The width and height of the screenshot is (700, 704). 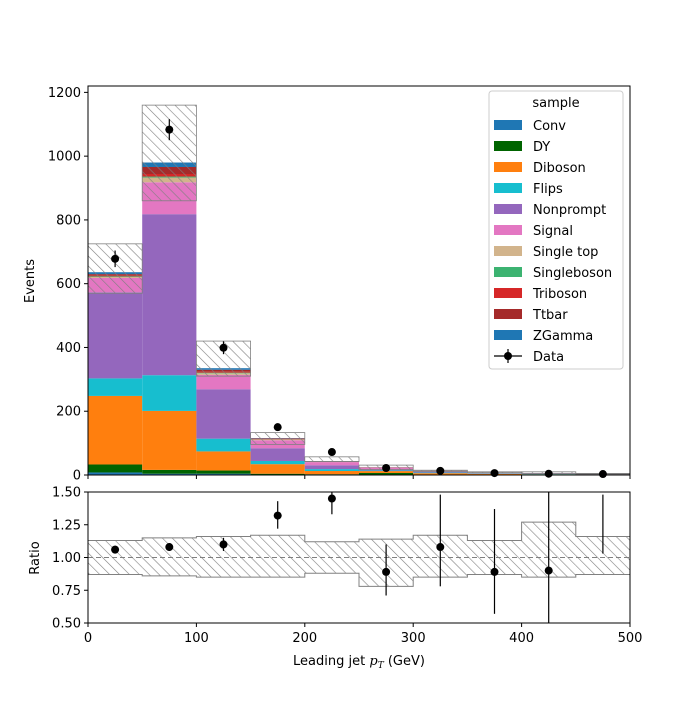 What do you see at coordinates (304, 638) in the screenshot?
I see `x-tick-label: 200` at bounding box center [304, 638].